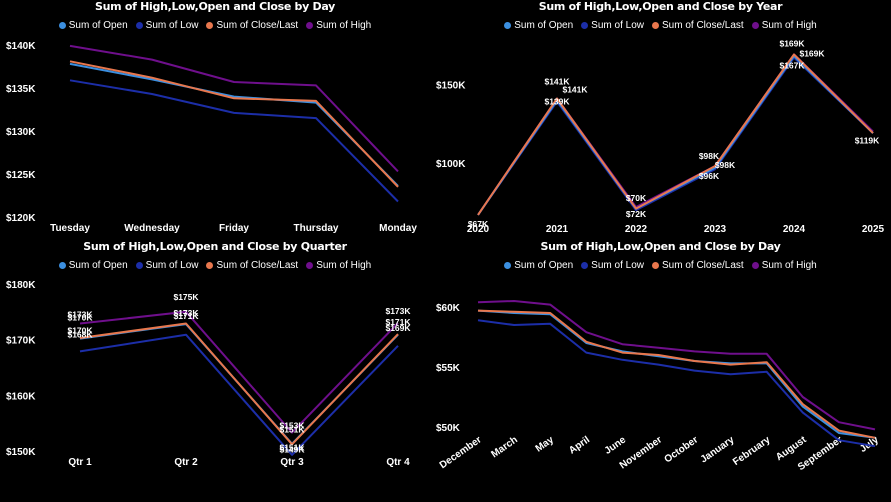  What do you see at coordinates (636, 214) in the screenshot?
I see `data-label: $72K` at bounding box center [636, 214].